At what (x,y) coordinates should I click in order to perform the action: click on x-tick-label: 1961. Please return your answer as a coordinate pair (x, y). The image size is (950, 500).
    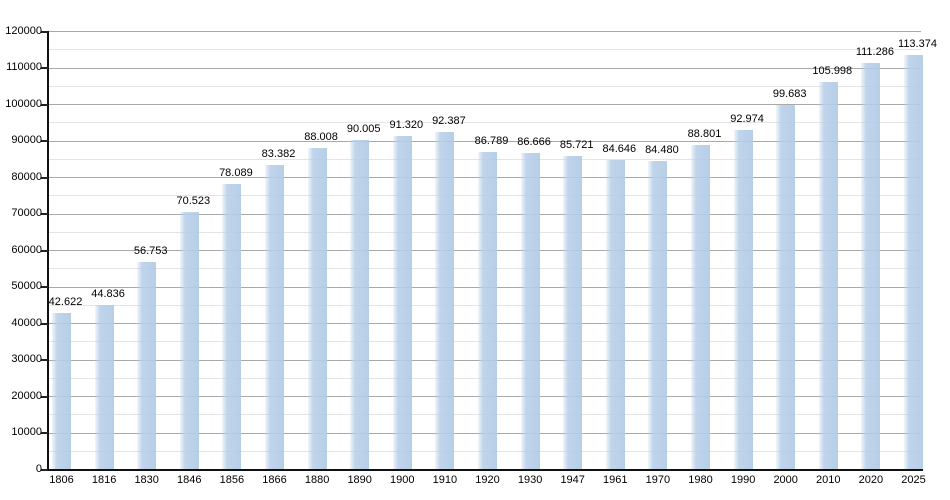
    Looking at the image, I should click on (615, 480).